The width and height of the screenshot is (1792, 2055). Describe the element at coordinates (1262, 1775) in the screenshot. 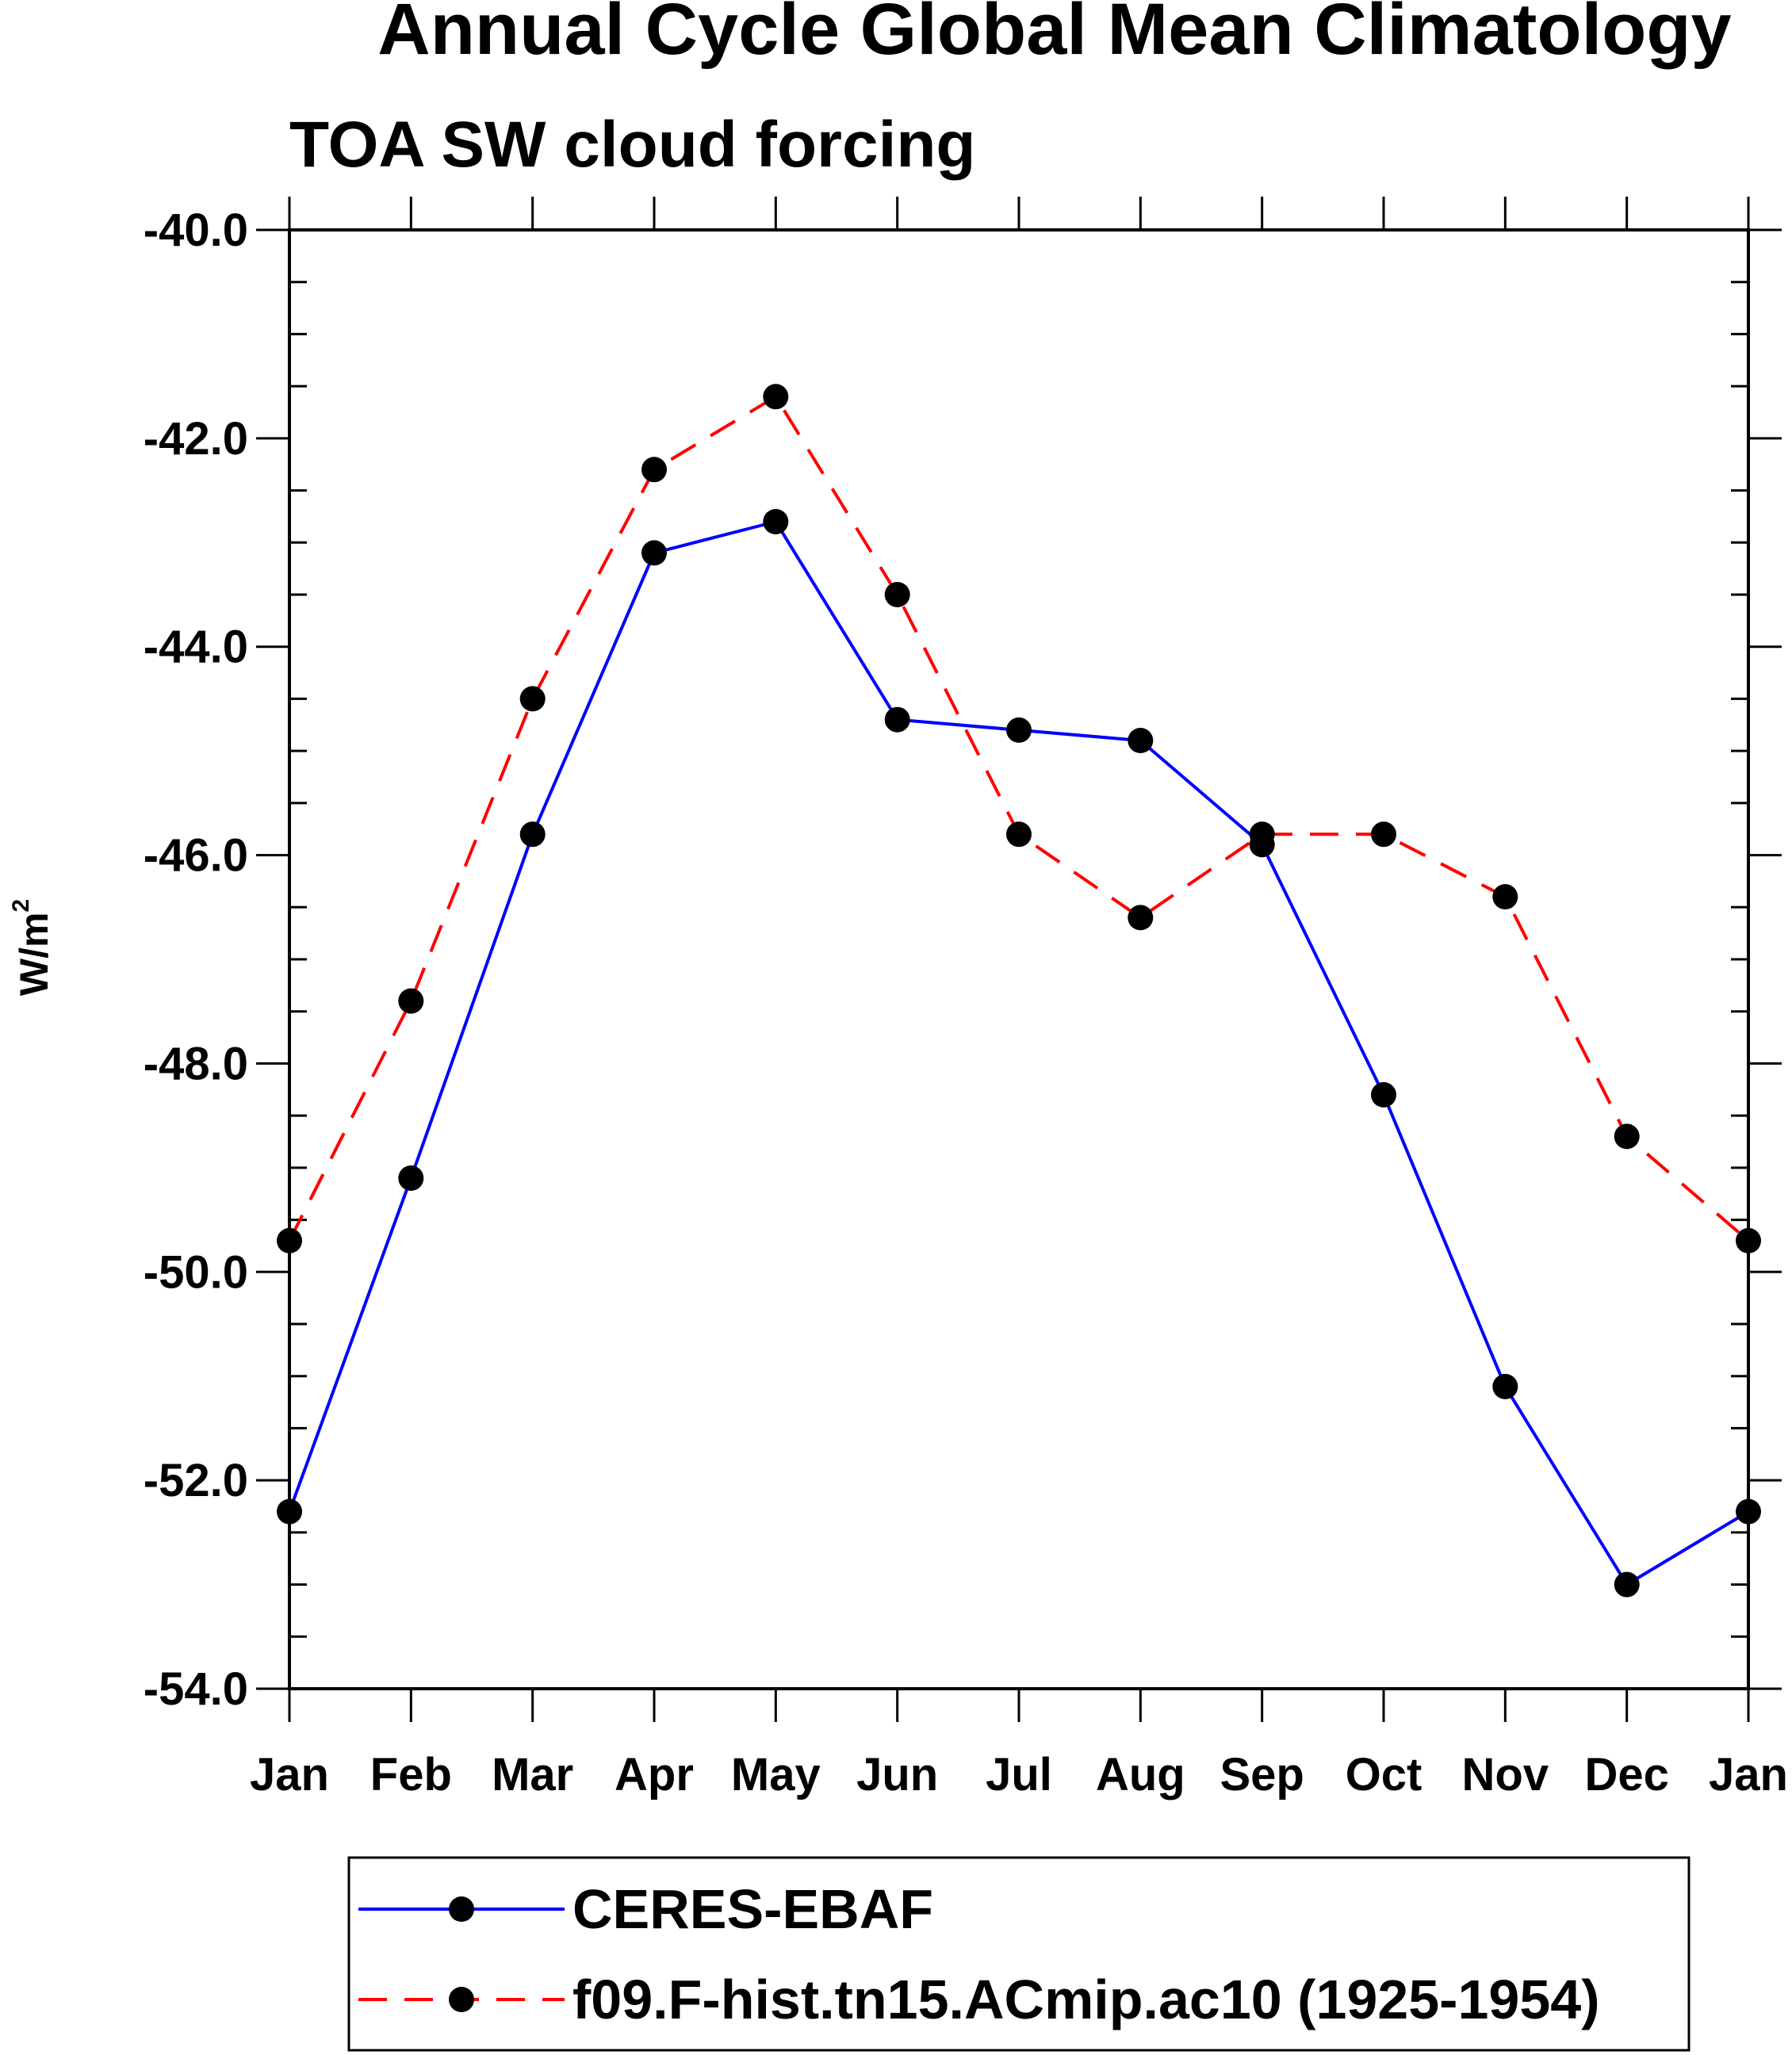

I see `x-tick-label: Sep` at that location.